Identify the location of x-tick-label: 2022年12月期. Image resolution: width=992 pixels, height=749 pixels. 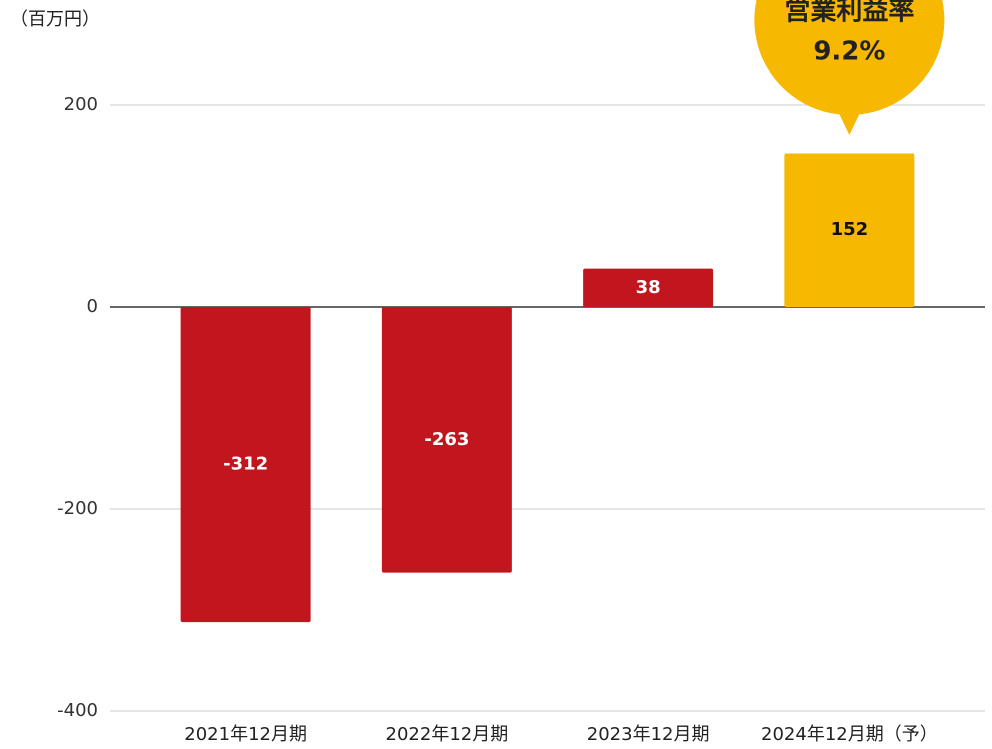
(447, 734).